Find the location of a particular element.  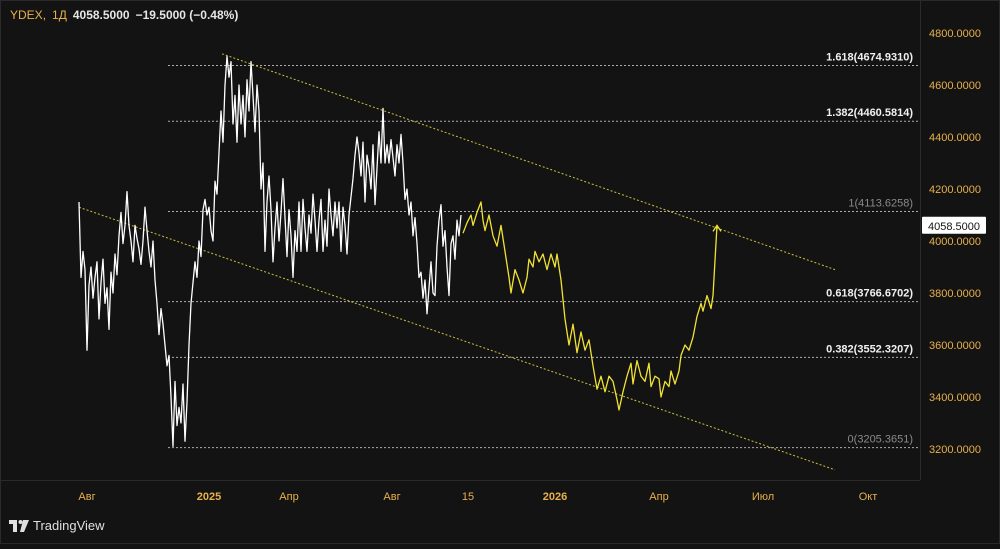

fib-level-label: 1(4113.6258) is located at coordinates (880, 203).